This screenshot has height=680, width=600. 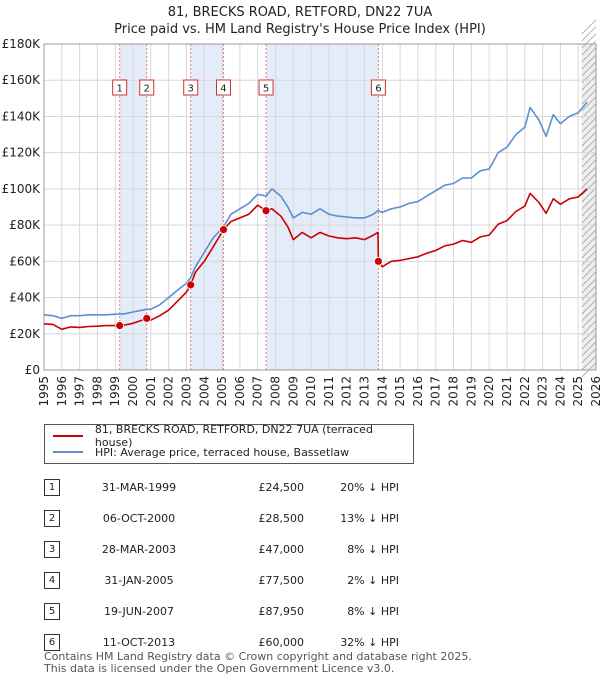 I want to click on table-row: 4 31-JAN-2005 £77,500 2% ↓ HPI, so click(x=221, y=580).